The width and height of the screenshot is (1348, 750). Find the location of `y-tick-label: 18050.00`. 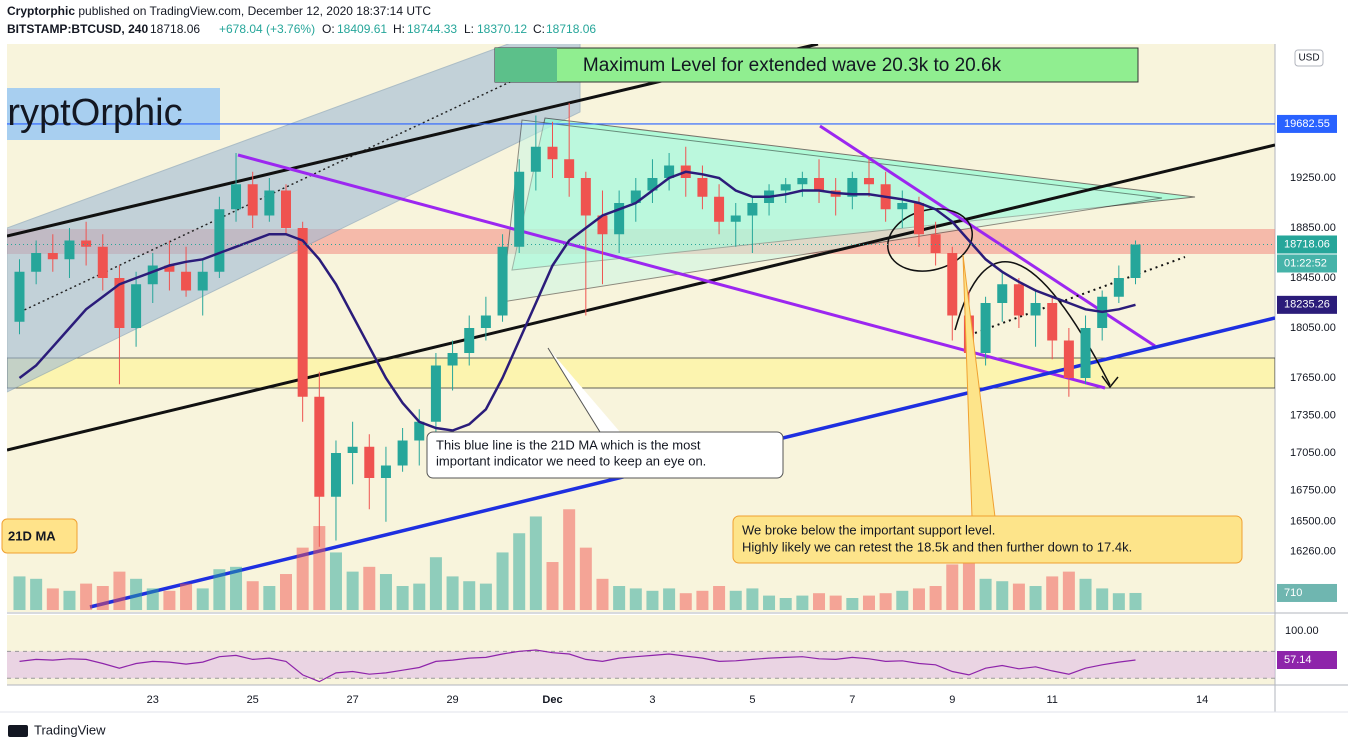

y-tick-label: 18050.00 is located at coordinates (1313, 328).